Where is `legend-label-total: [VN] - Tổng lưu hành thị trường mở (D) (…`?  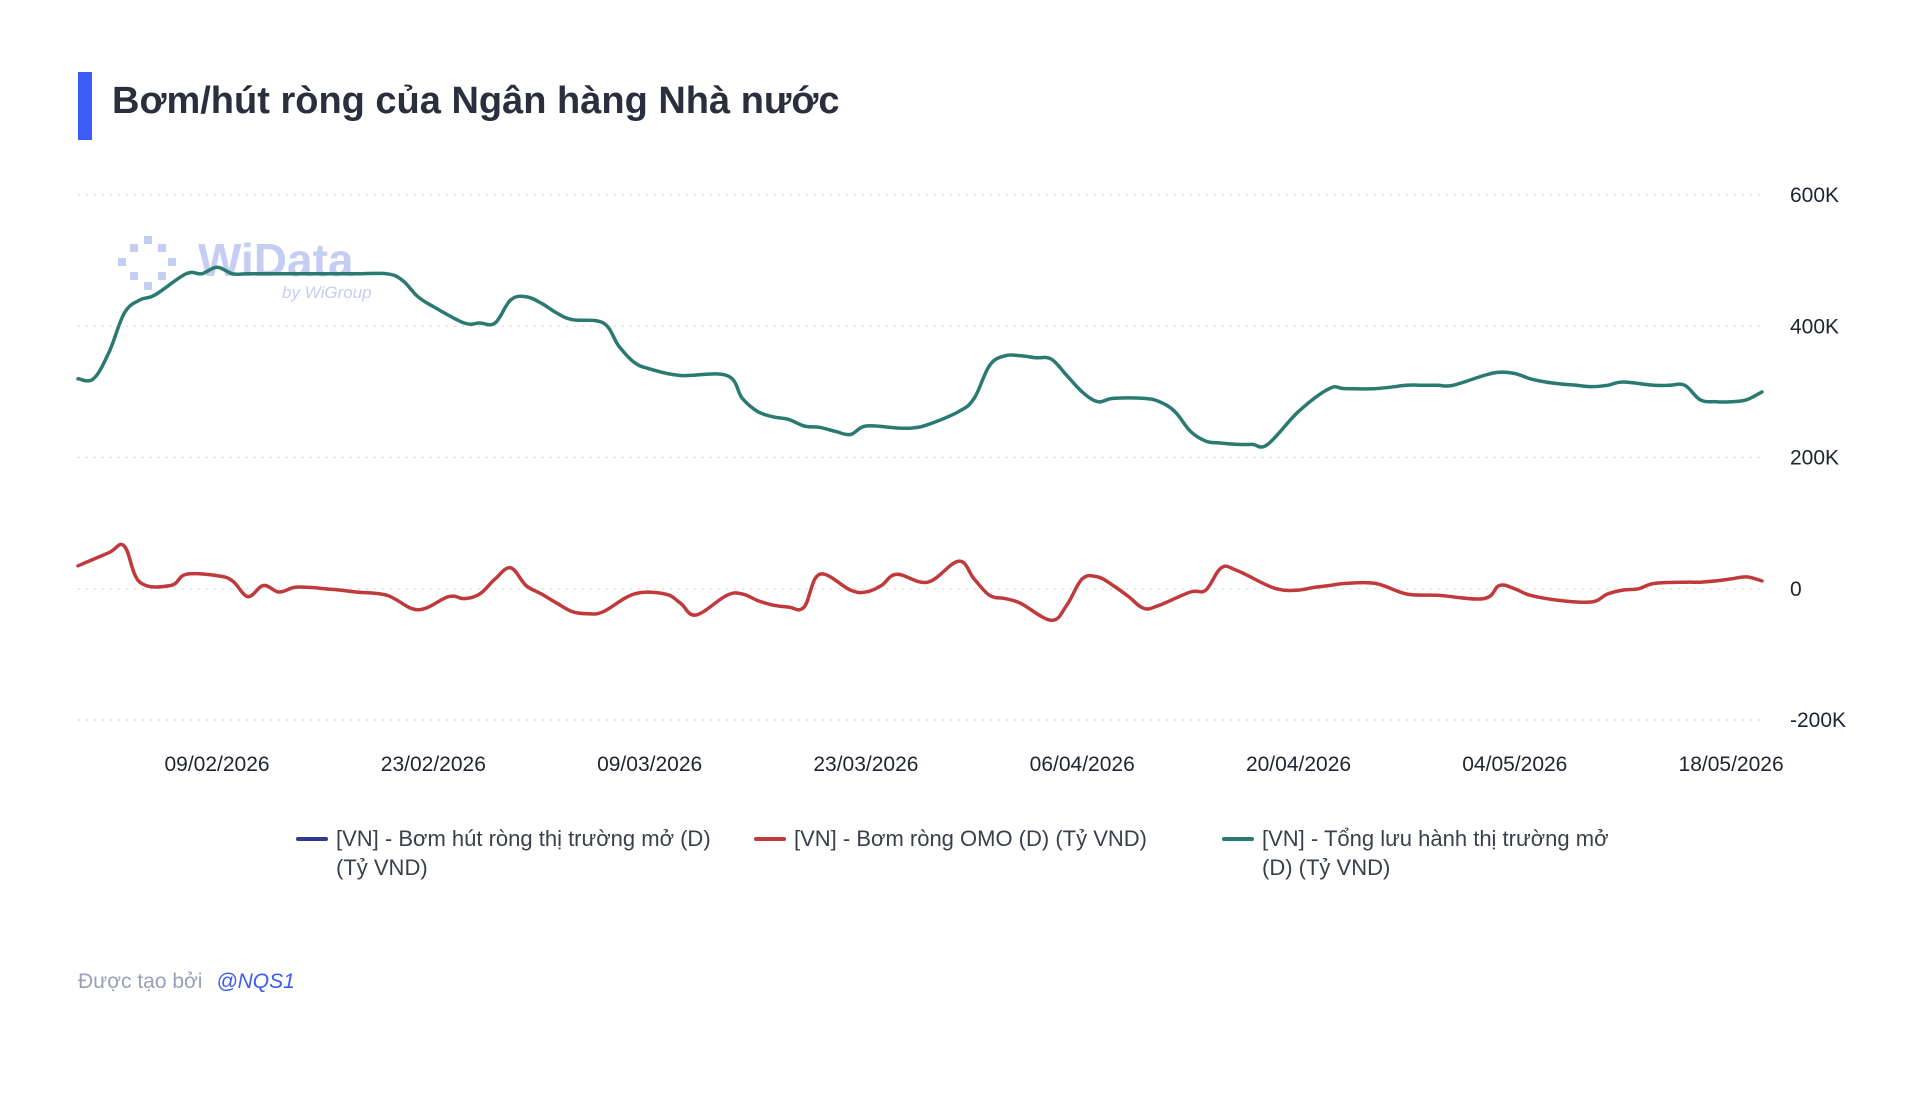 legend-label-total: [VN] - Tổng lưu hành thị trường mở (D) (… is located at coordinates (1435, 853).